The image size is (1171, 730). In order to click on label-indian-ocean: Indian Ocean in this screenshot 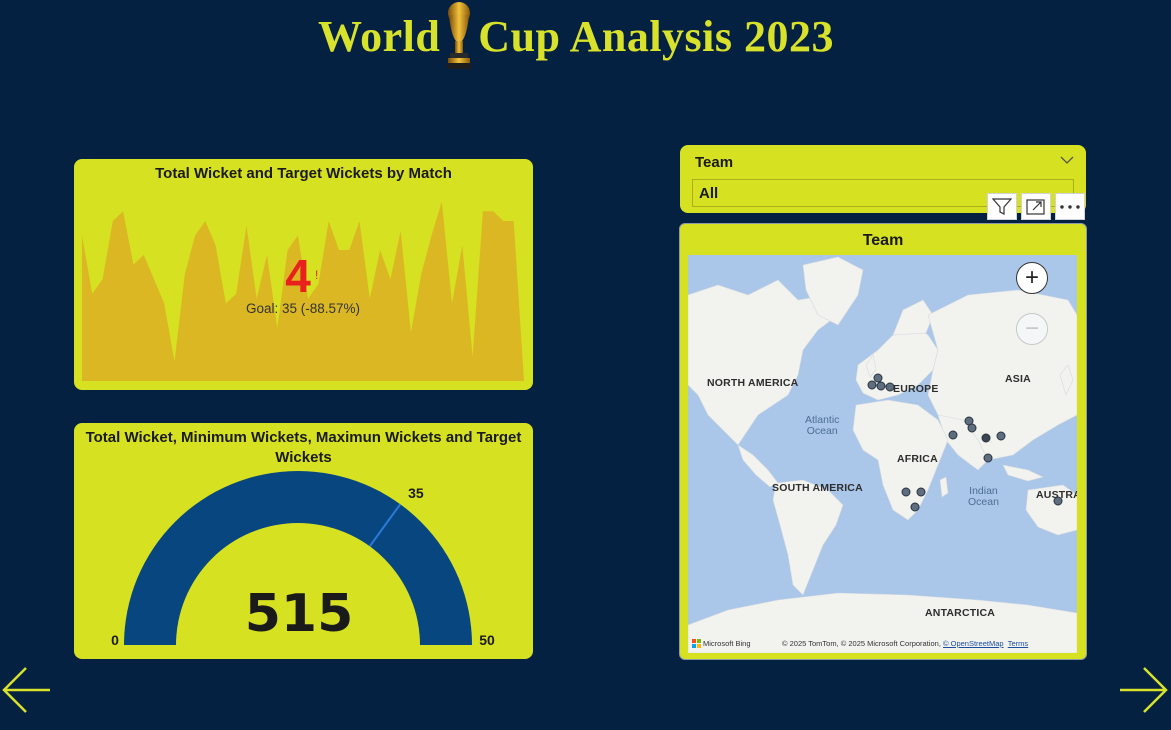, I will do `click(983, 497)`.